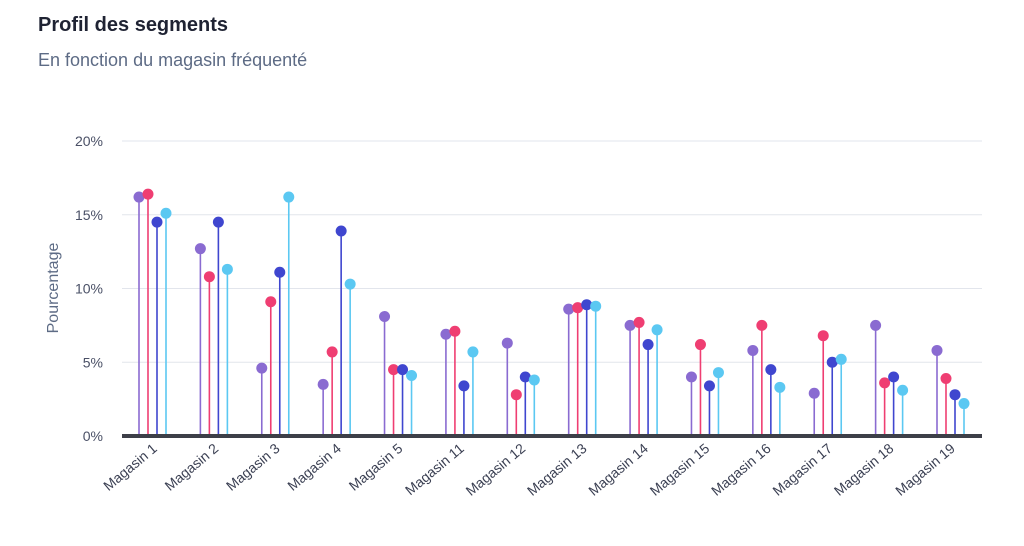  I want to click on x-category-label: Magasin 16, so click(741, 469).